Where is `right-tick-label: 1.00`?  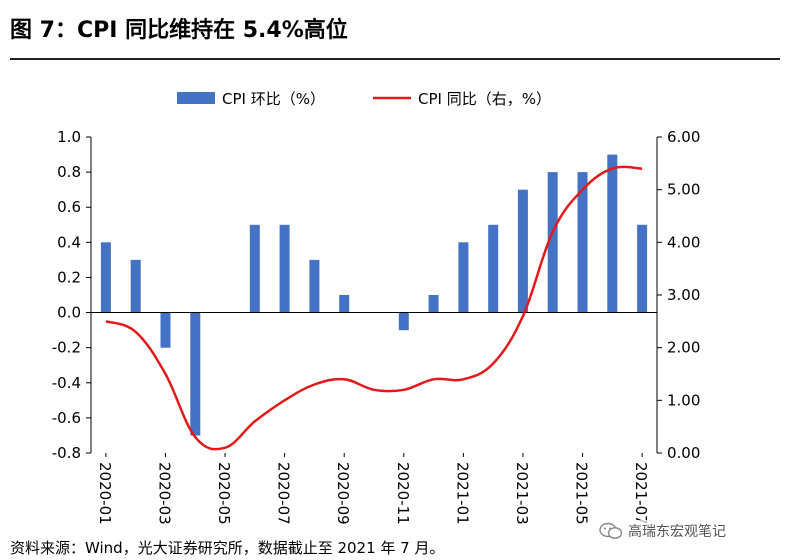 right-tick-label: 1.00 is located at coordinates (683, 400).